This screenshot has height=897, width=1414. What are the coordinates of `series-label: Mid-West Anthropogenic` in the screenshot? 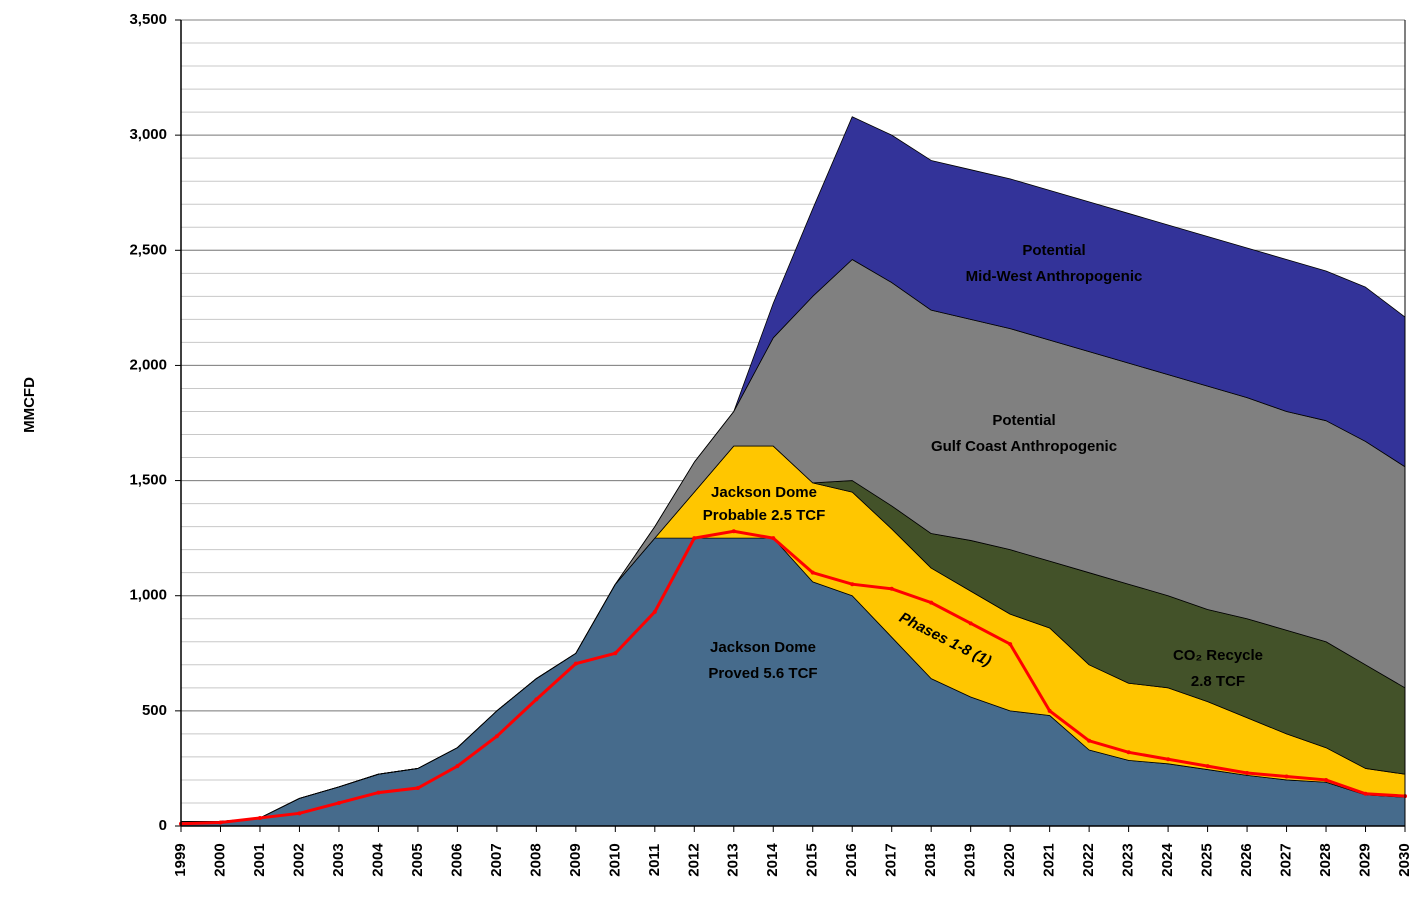 It's located at (1054, 276).